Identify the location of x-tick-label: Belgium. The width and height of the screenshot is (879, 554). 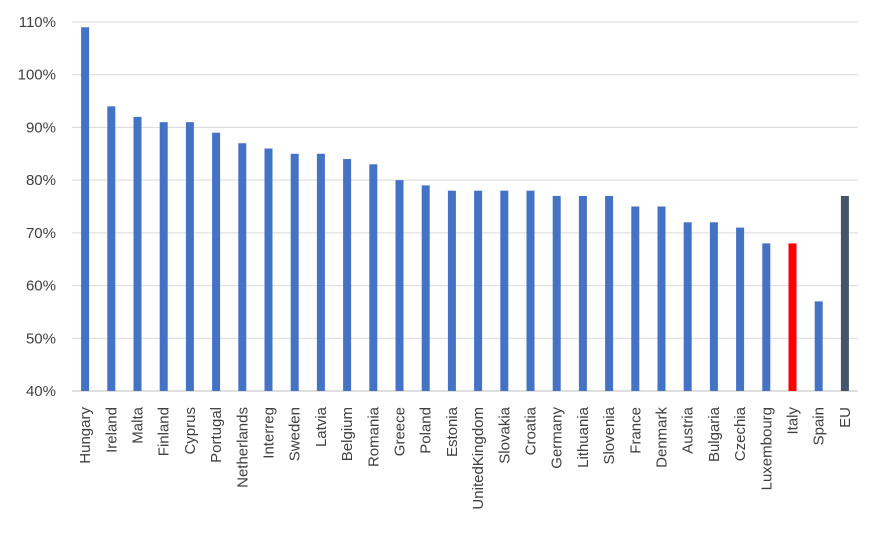
(347, 434).